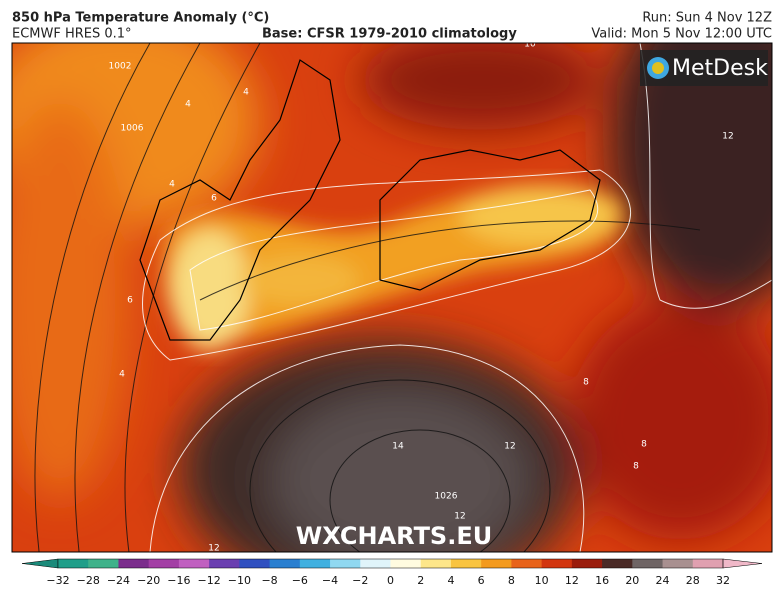 This screenshot has height=604, width=784. Describe the element at coordinates (707, 18) in the screenshot. I see `run: Run: Sun 4 Nov 12Z` at that location.